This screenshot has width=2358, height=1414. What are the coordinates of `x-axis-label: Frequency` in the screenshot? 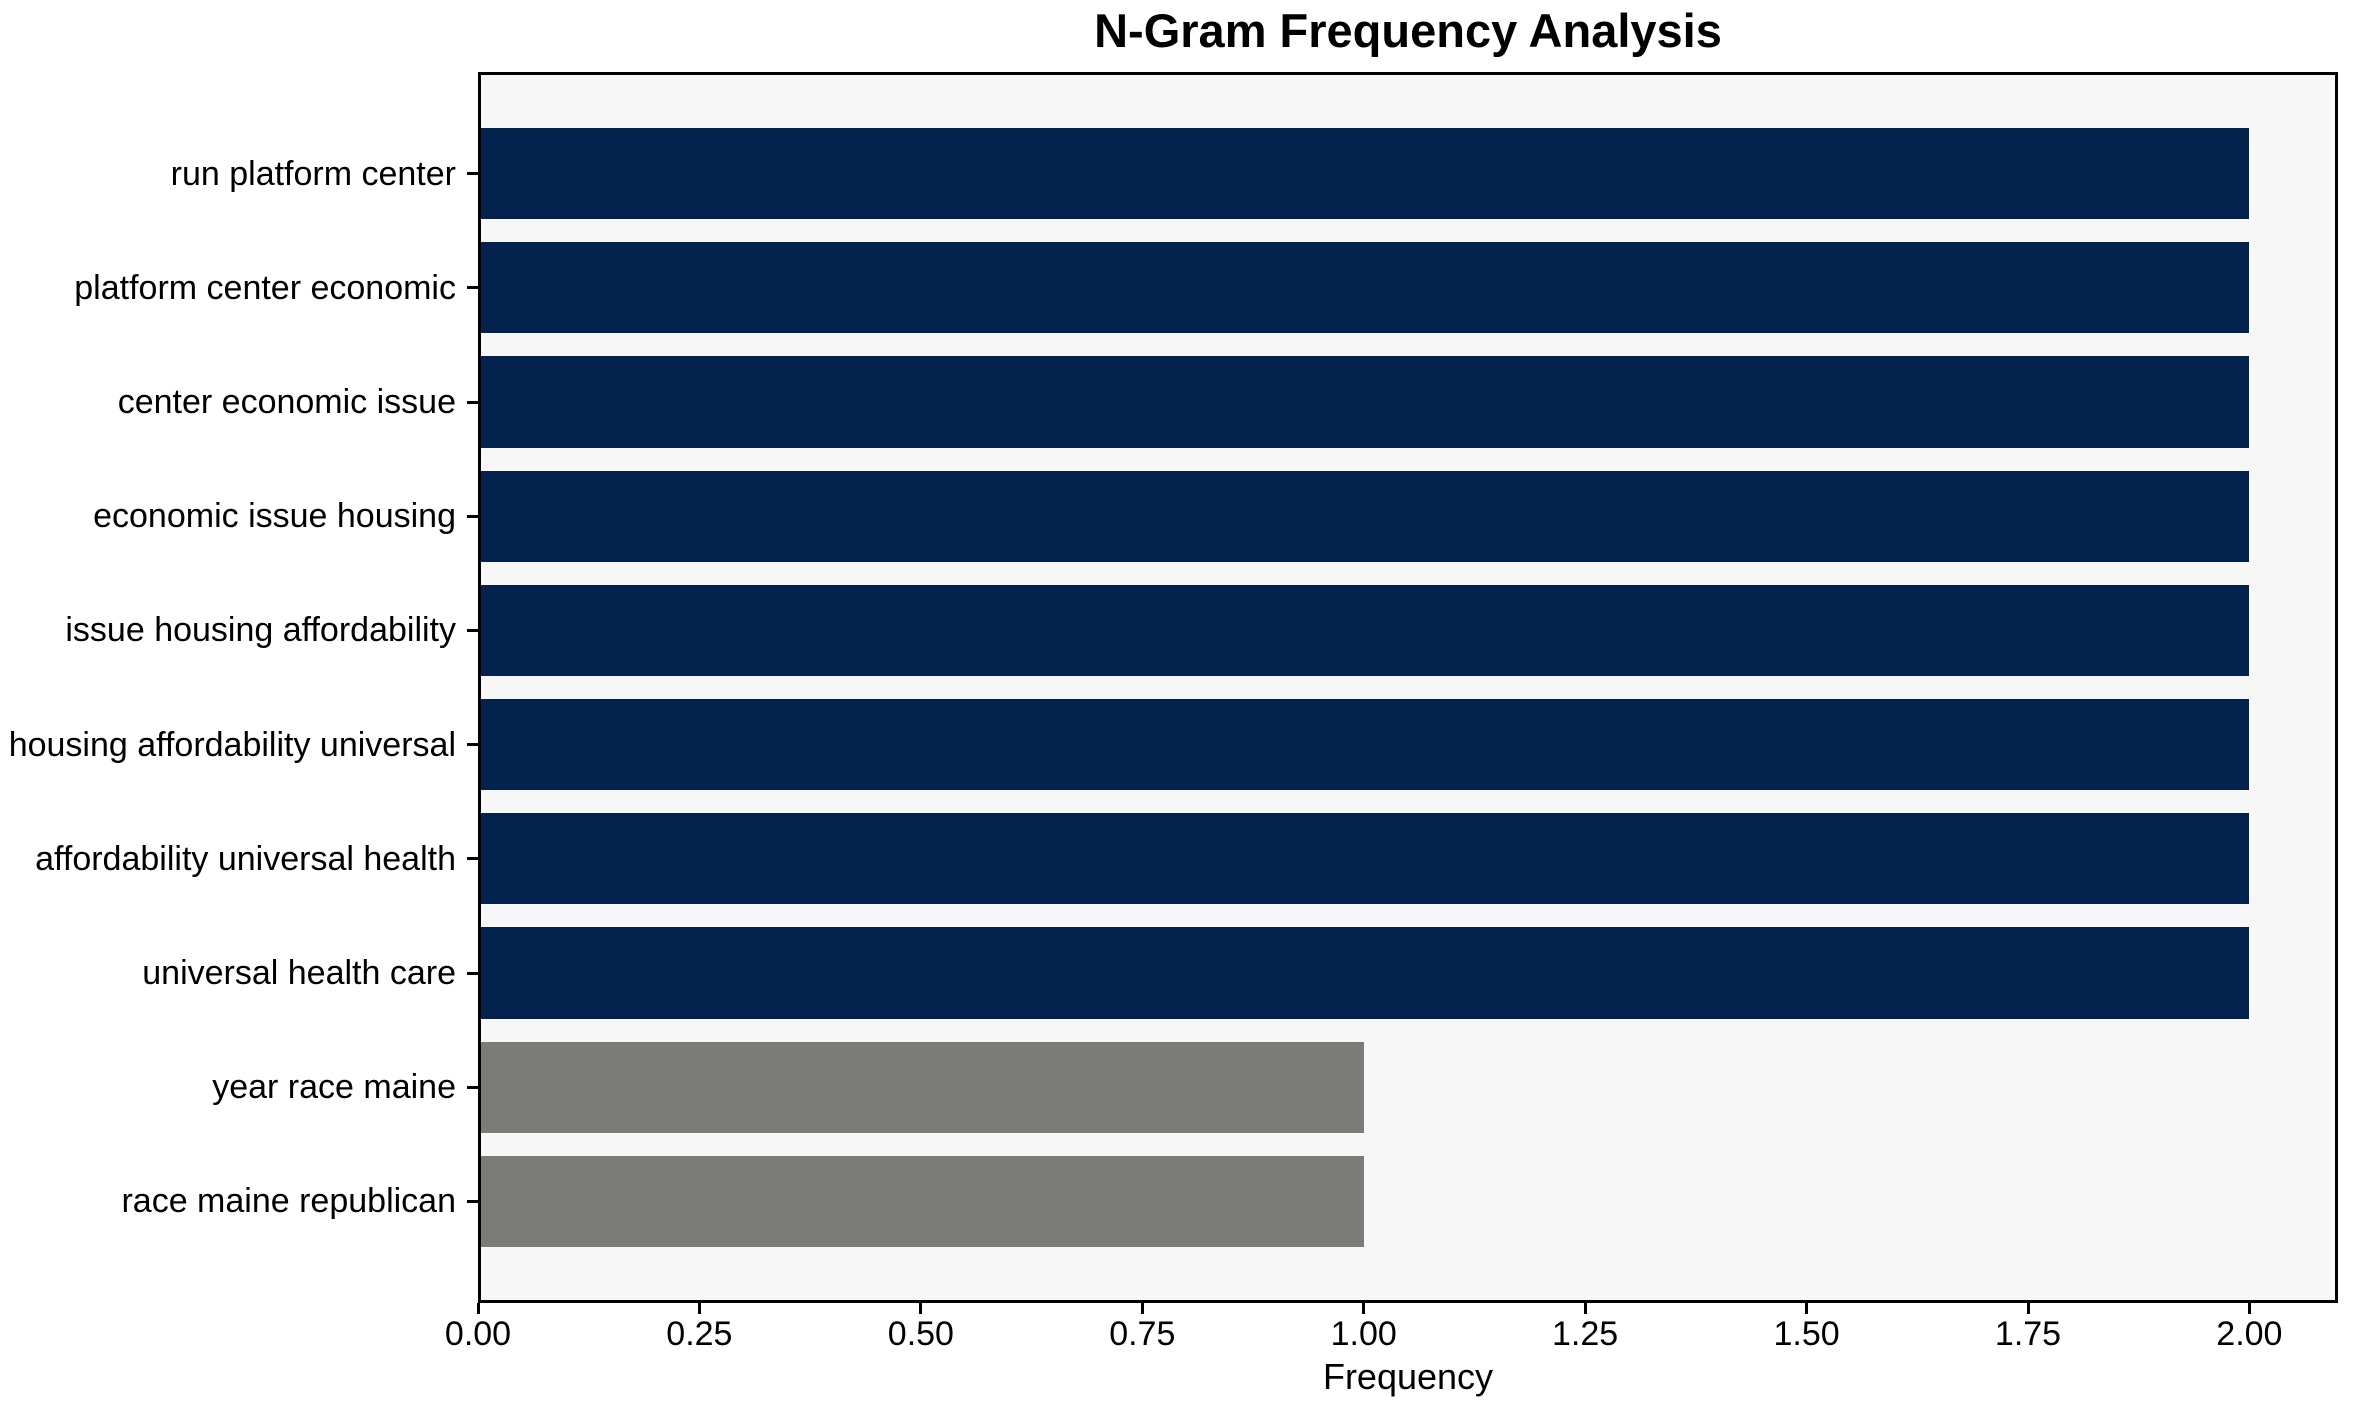 It's located at (1408, 1376).